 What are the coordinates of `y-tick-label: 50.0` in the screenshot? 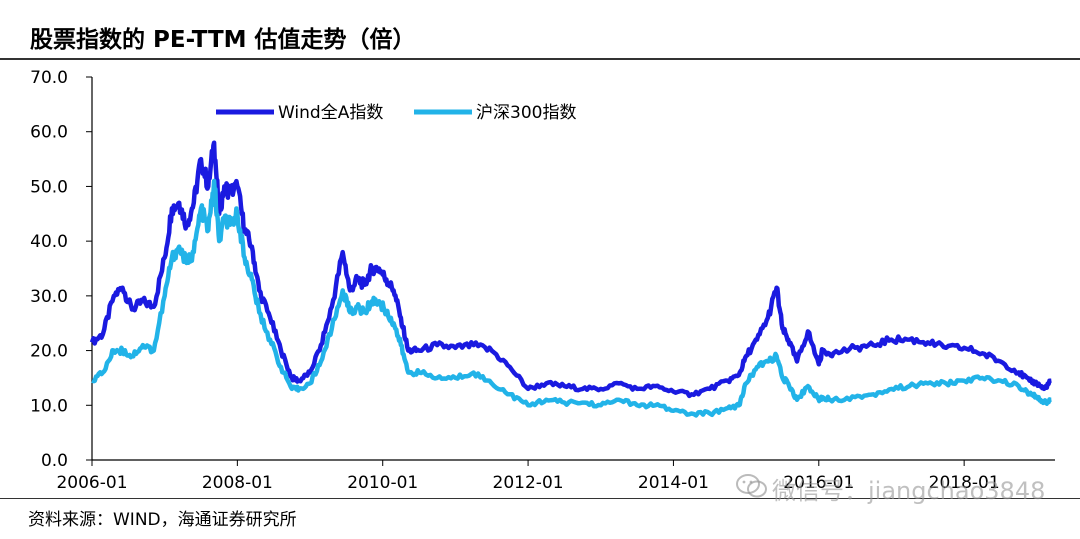 It's located at (49, 187).